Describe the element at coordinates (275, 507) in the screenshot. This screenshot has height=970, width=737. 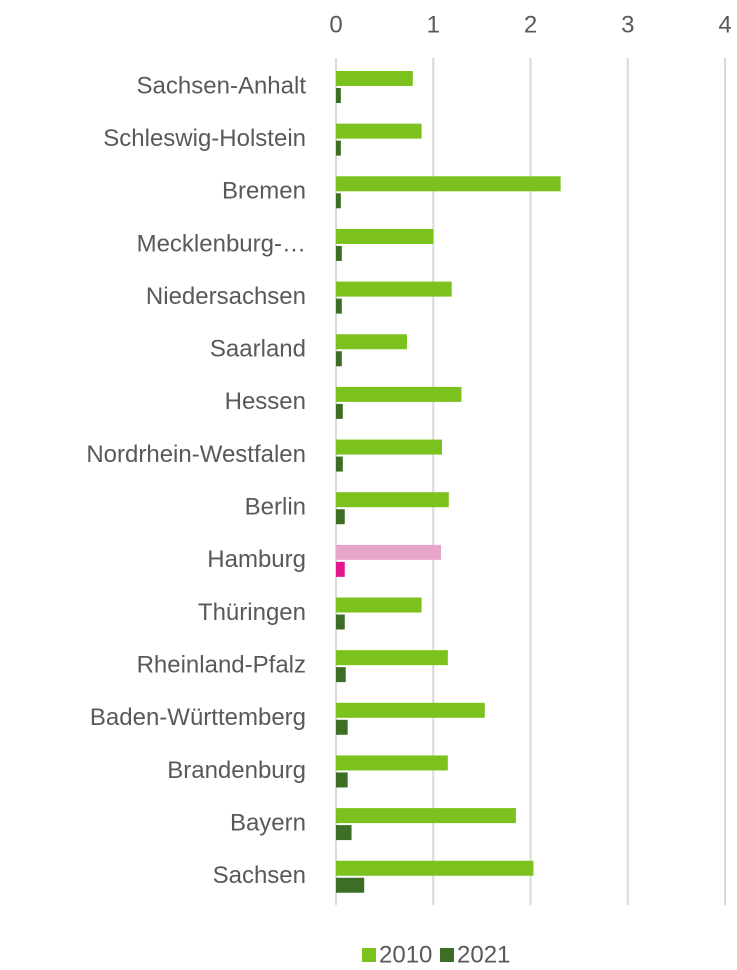
I see `y-tick-label: Berlin` at that location.